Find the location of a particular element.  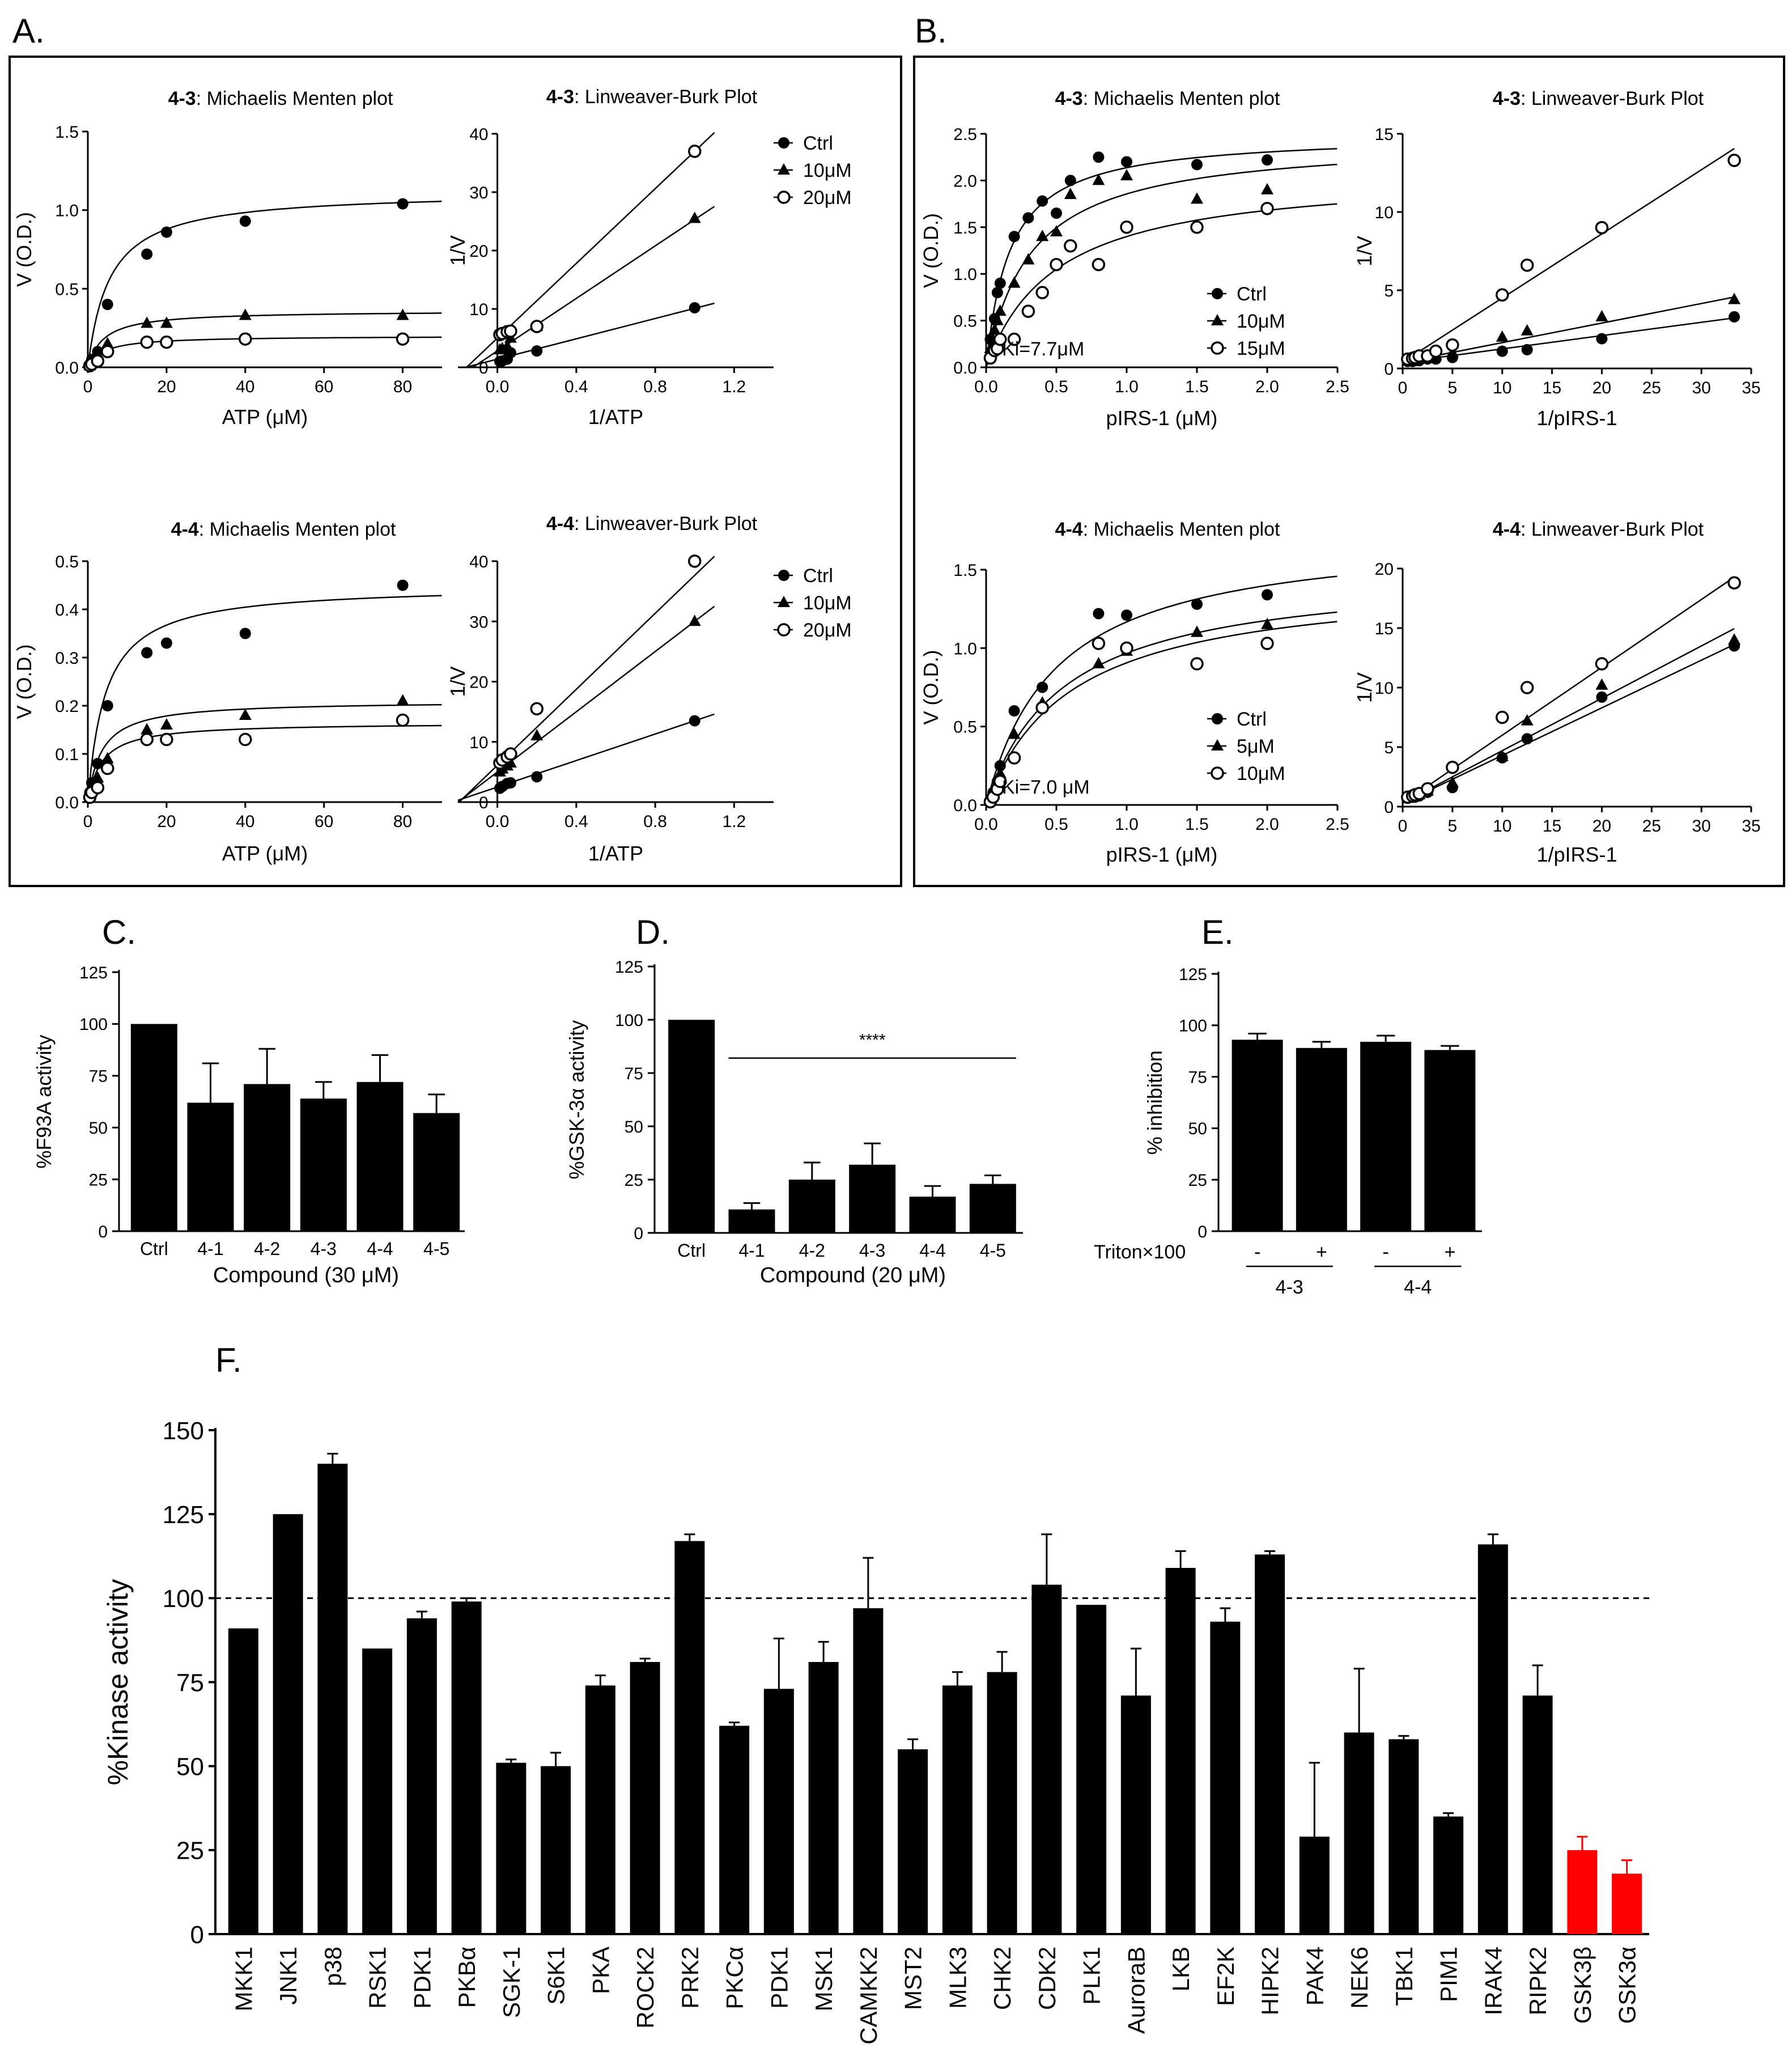

y-tick-label: 25 is located at coordinates (190, 1851).